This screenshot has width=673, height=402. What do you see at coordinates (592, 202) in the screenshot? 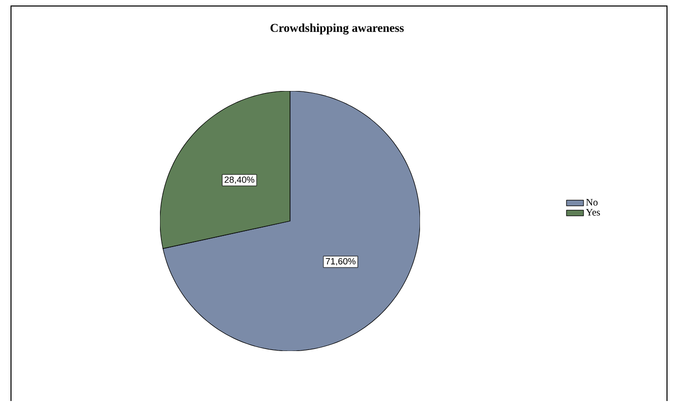
I see `legend-label: No` at bounding box center [592, 202].